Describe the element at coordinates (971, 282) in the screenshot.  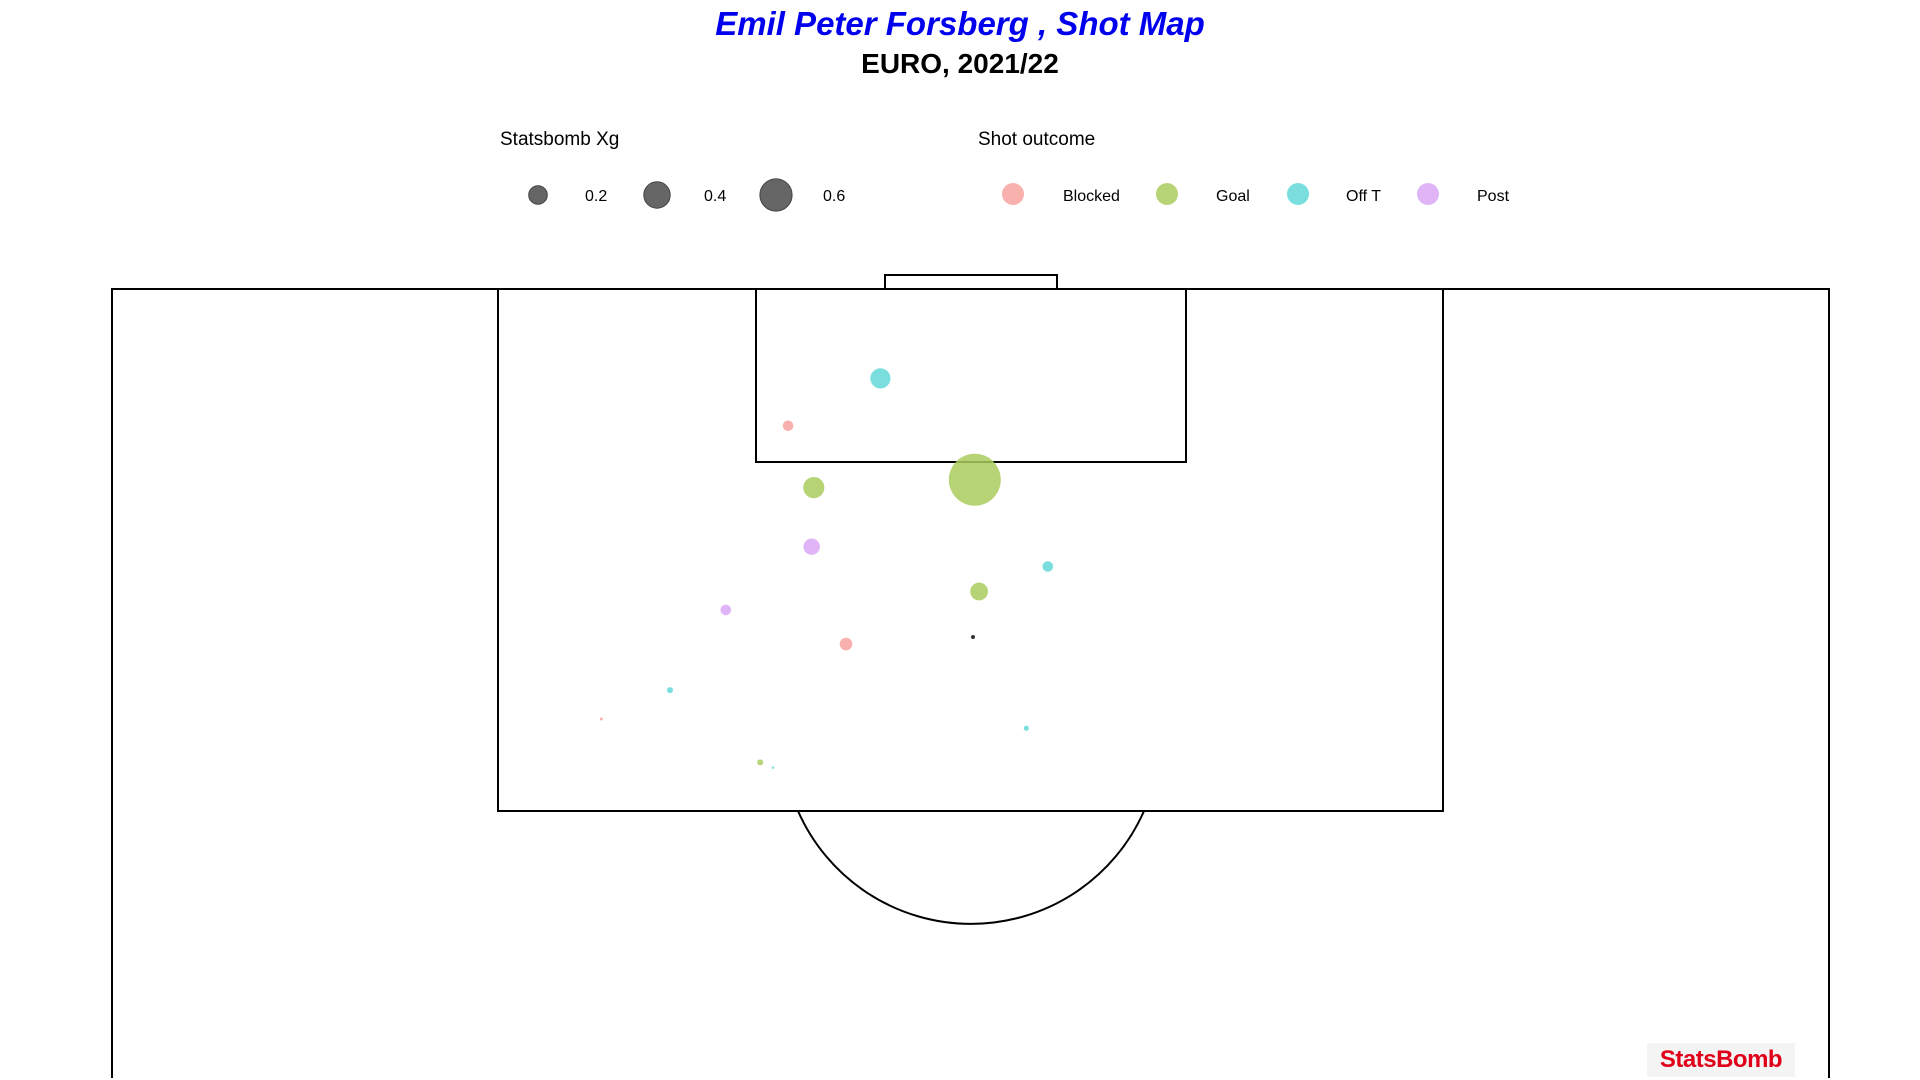
I see `goal` at that location.